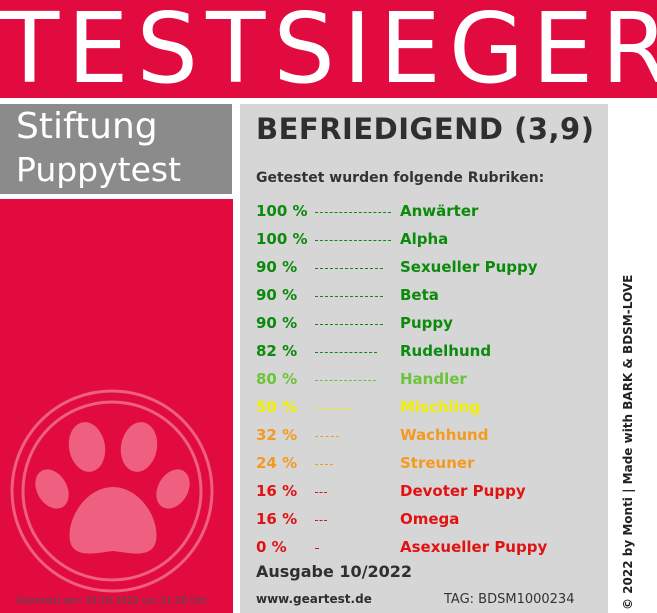 This screenshot has width=657, height=613. What do you see at coordinates (426, 323) in the screenshot?
I see `category-name: Puppy` at bounding box center [426, 323].